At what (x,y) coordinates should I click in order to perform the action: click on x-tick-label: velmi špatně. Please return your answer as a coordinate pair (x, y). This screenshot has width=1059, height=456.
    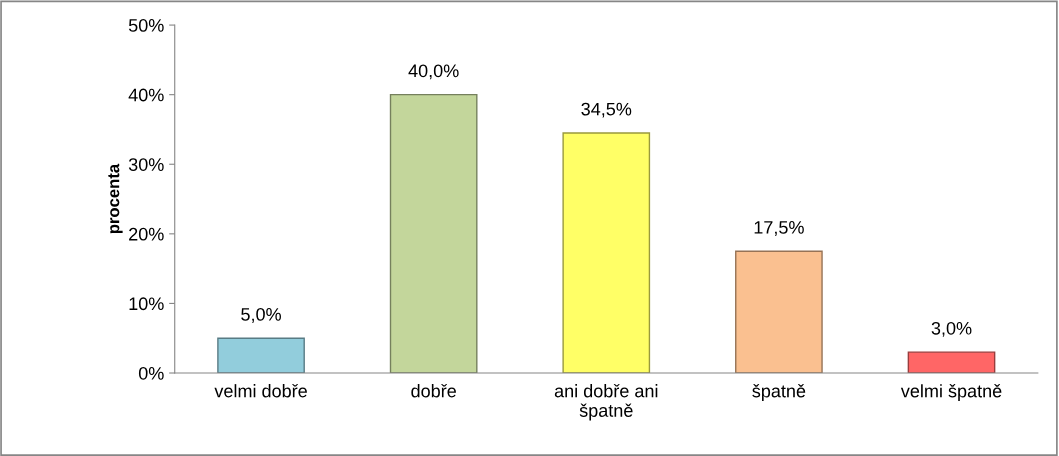
    Looking at the image, I should click on (951, 393).